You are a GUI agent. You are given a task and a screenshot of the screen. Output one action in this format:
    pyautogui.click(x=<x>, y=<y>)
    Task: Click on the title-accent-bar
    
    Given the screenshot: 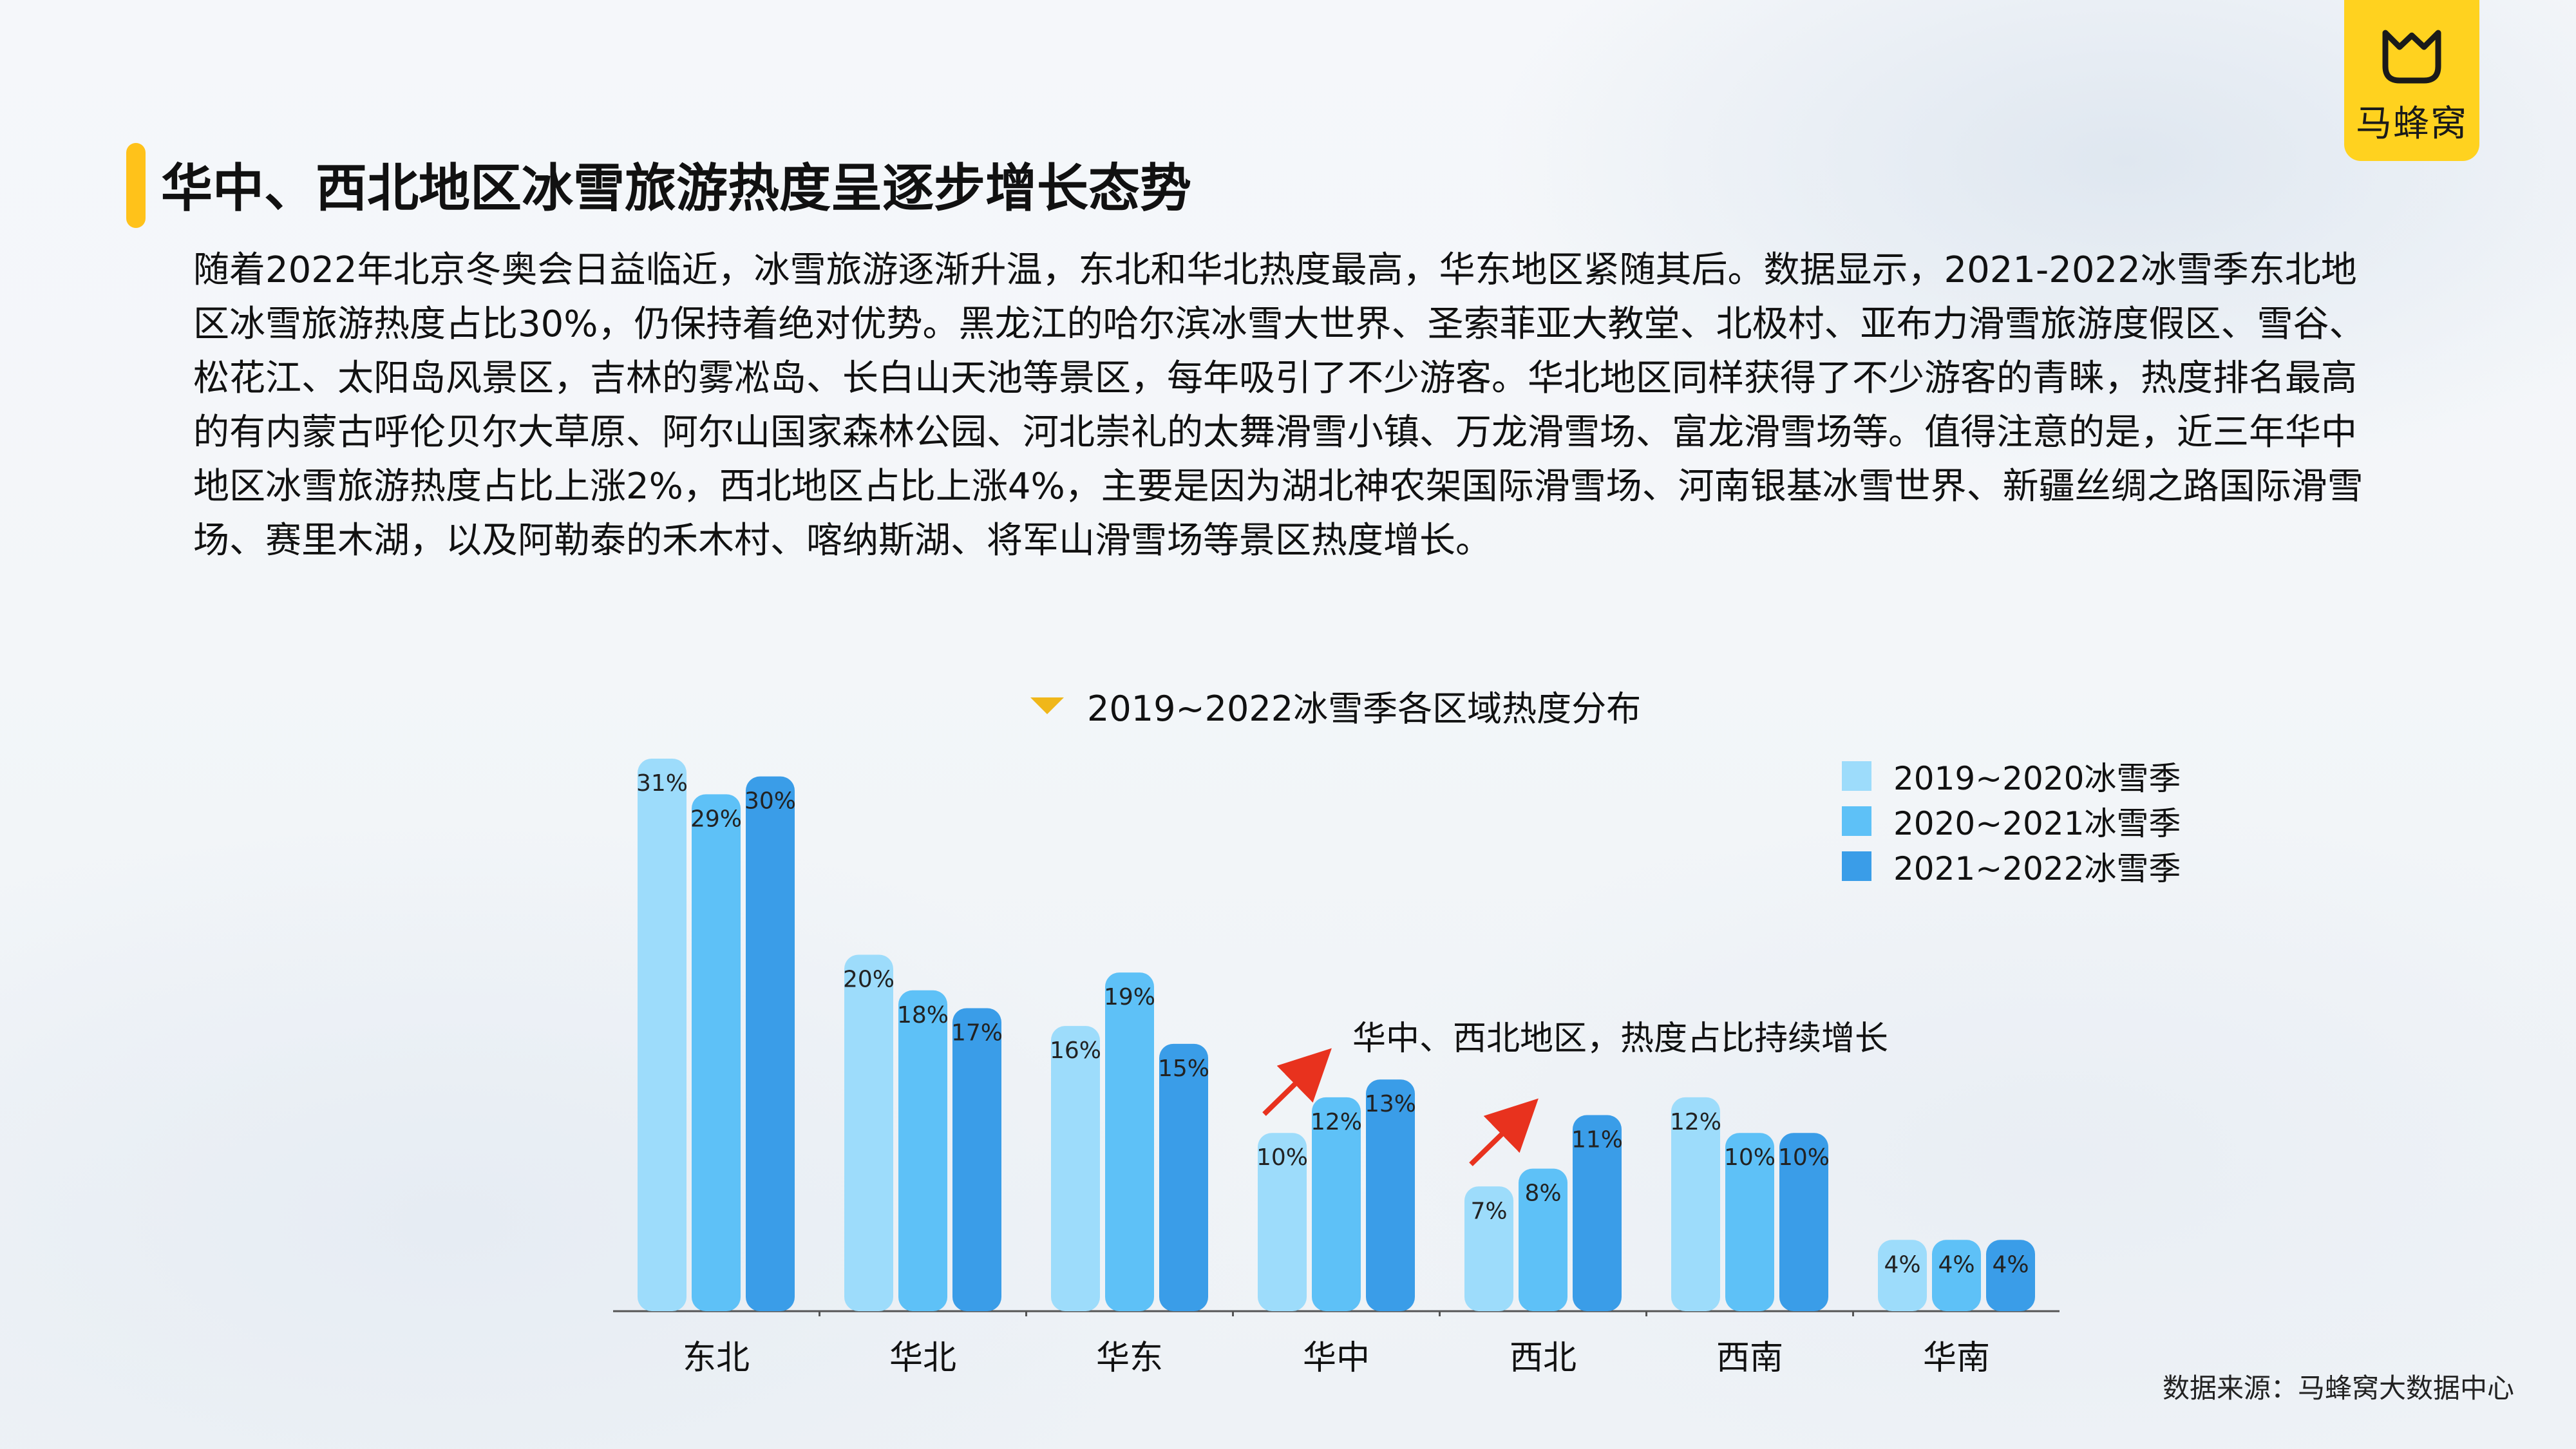 What is the action you would take?
    pyautogui.click(x=136, y=185)
    